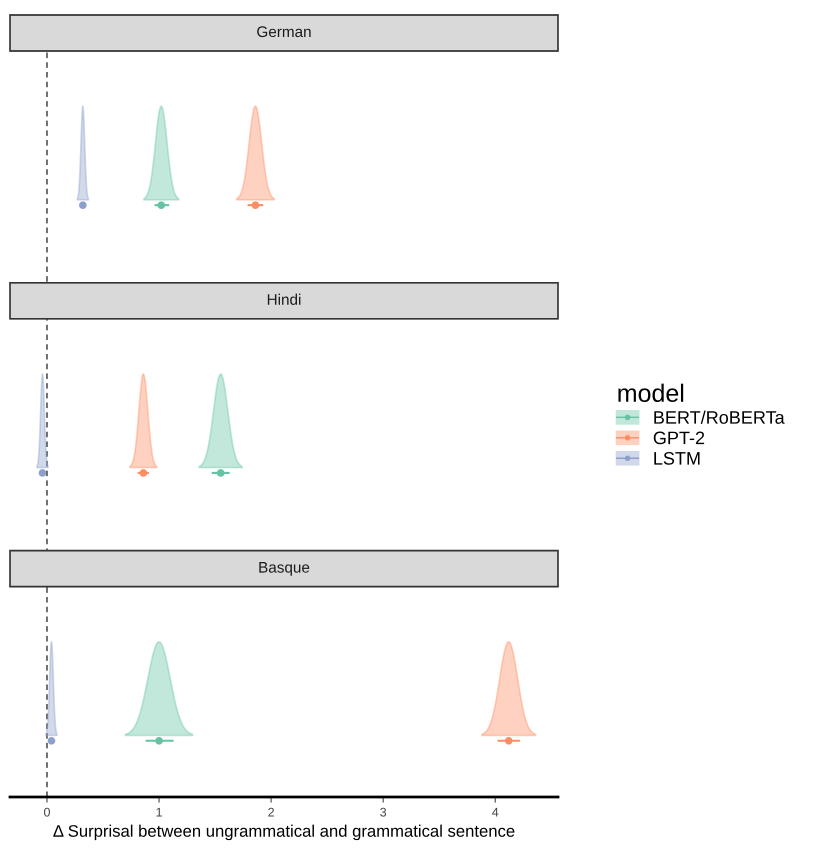  Describe the element at coordinates (284, 32) in the screenshot. I see `annotation: German` at that location.